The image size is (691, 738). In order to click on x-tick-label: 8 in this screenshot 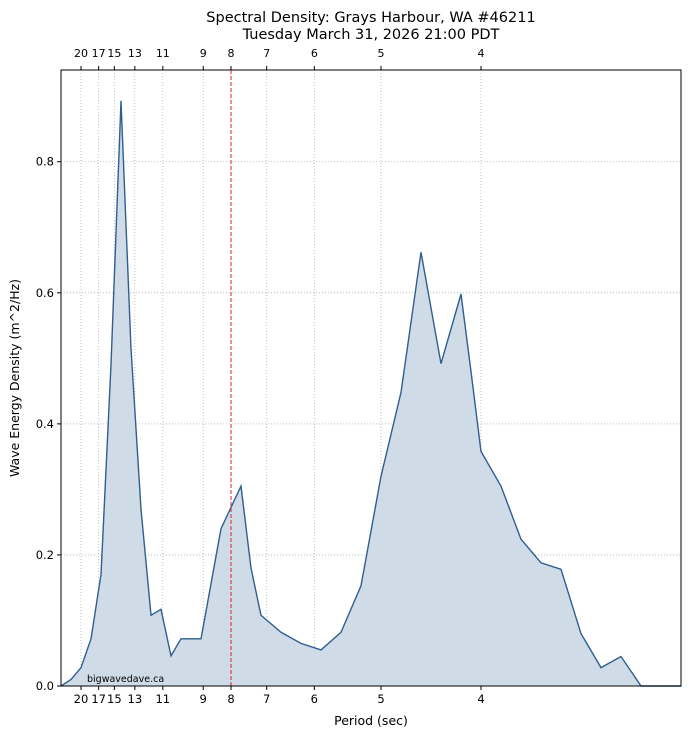, I will do `click(230, 699)`.